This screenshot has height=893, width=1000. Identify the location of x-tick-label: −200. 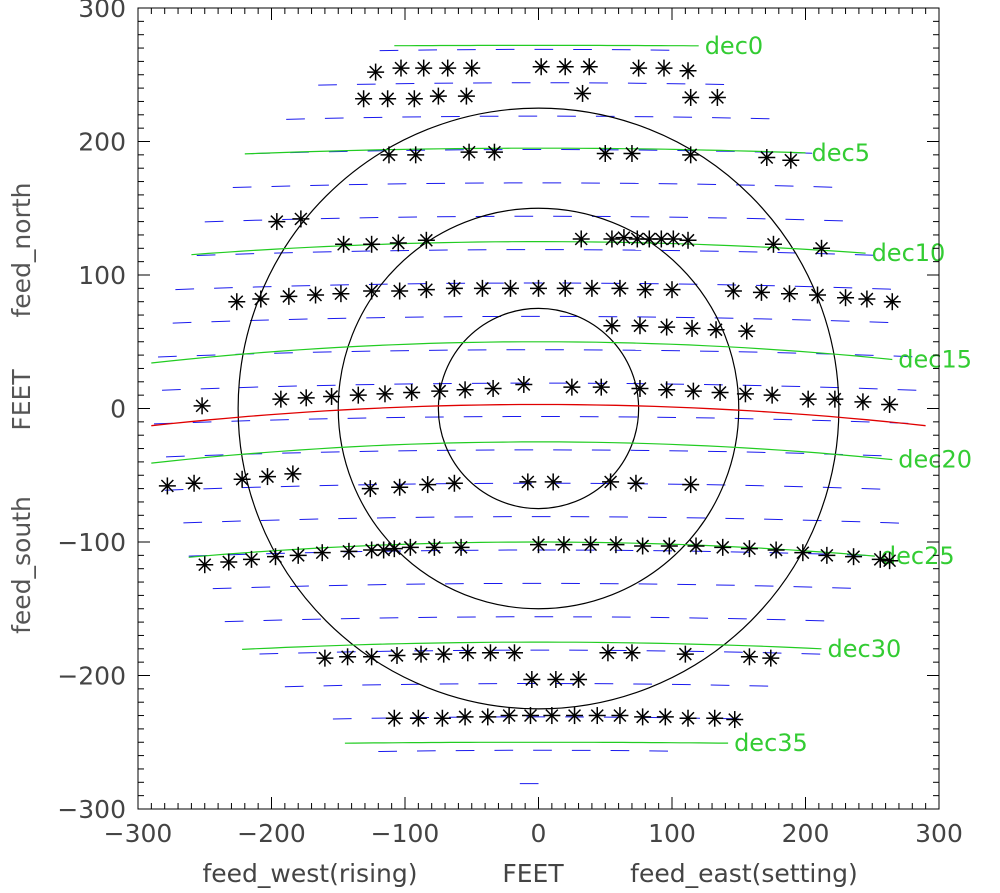
(271, 833).